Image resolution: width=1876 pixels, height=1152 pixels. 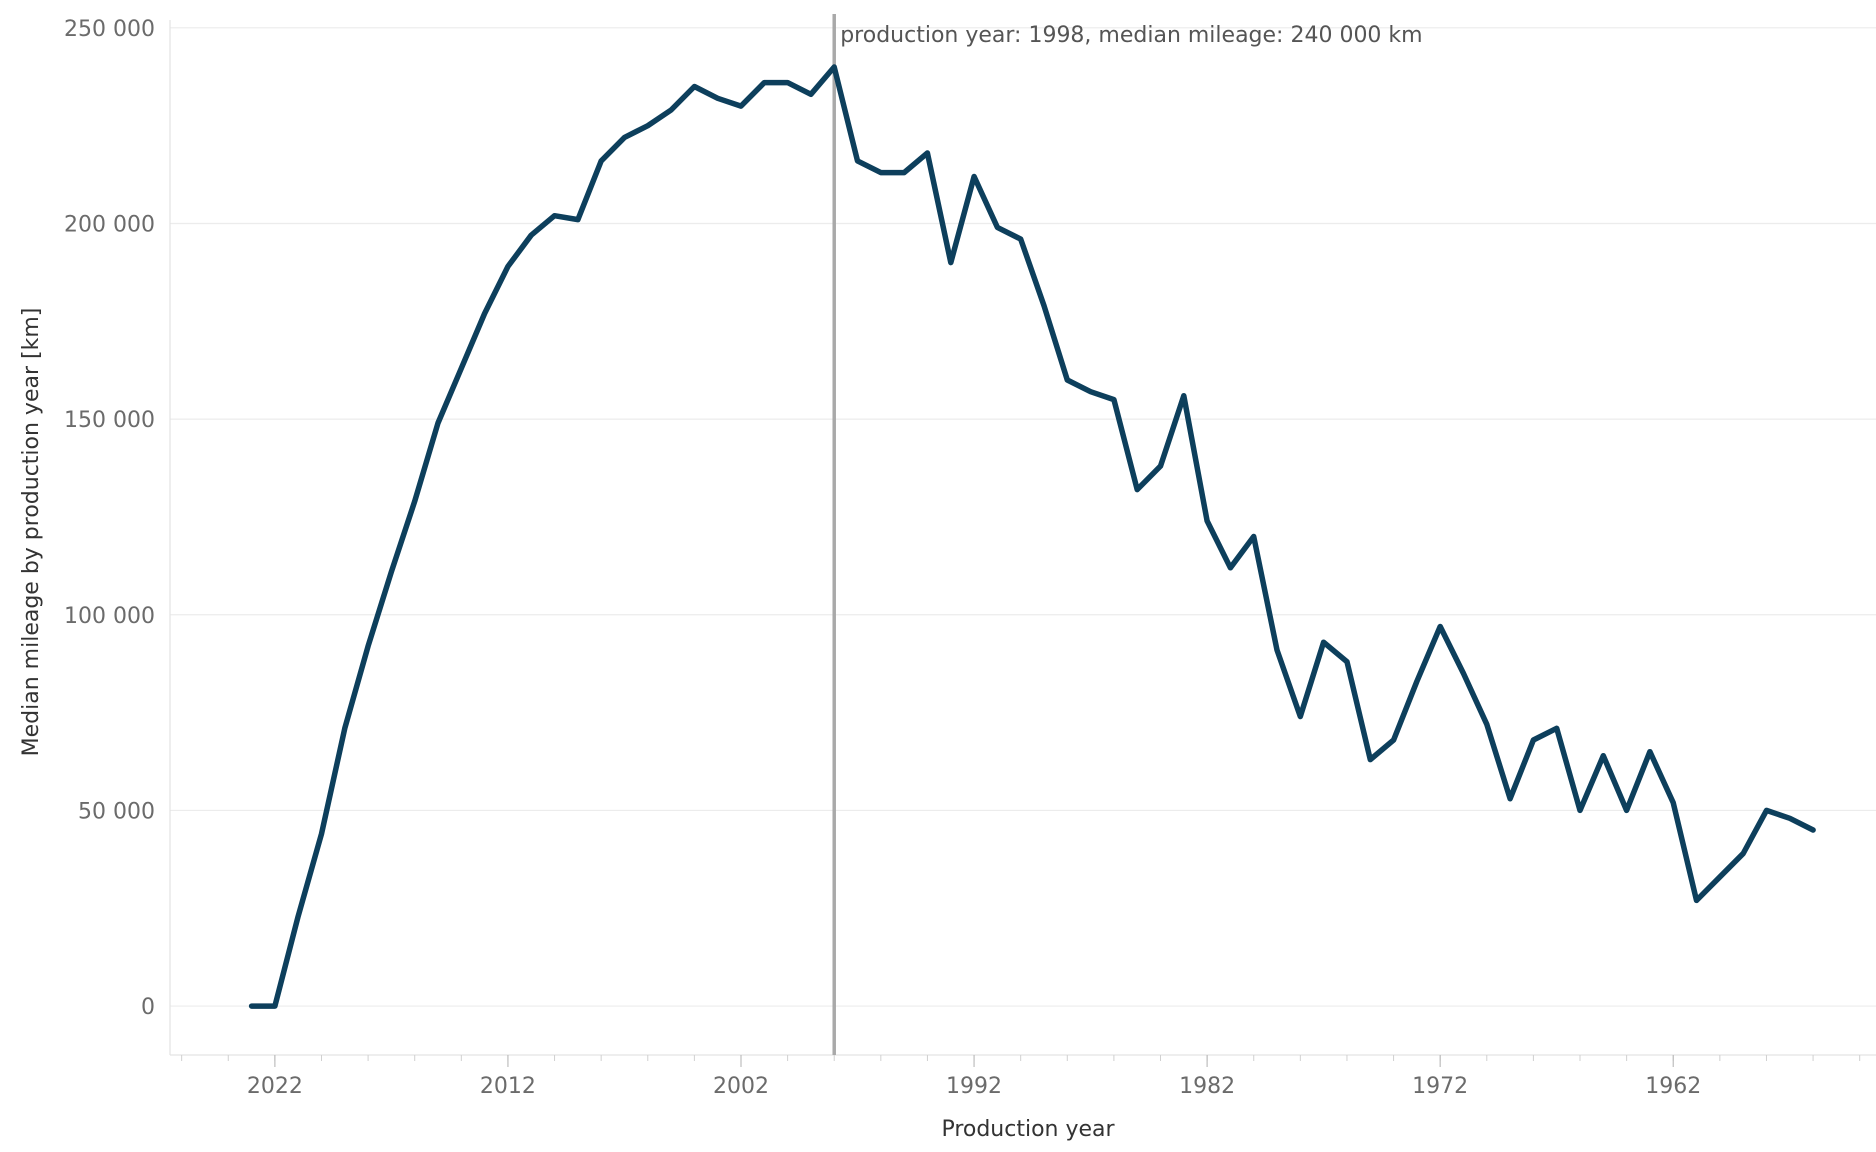 I want to click on y-tick-label: 150 000, so click(x=109, y=420).